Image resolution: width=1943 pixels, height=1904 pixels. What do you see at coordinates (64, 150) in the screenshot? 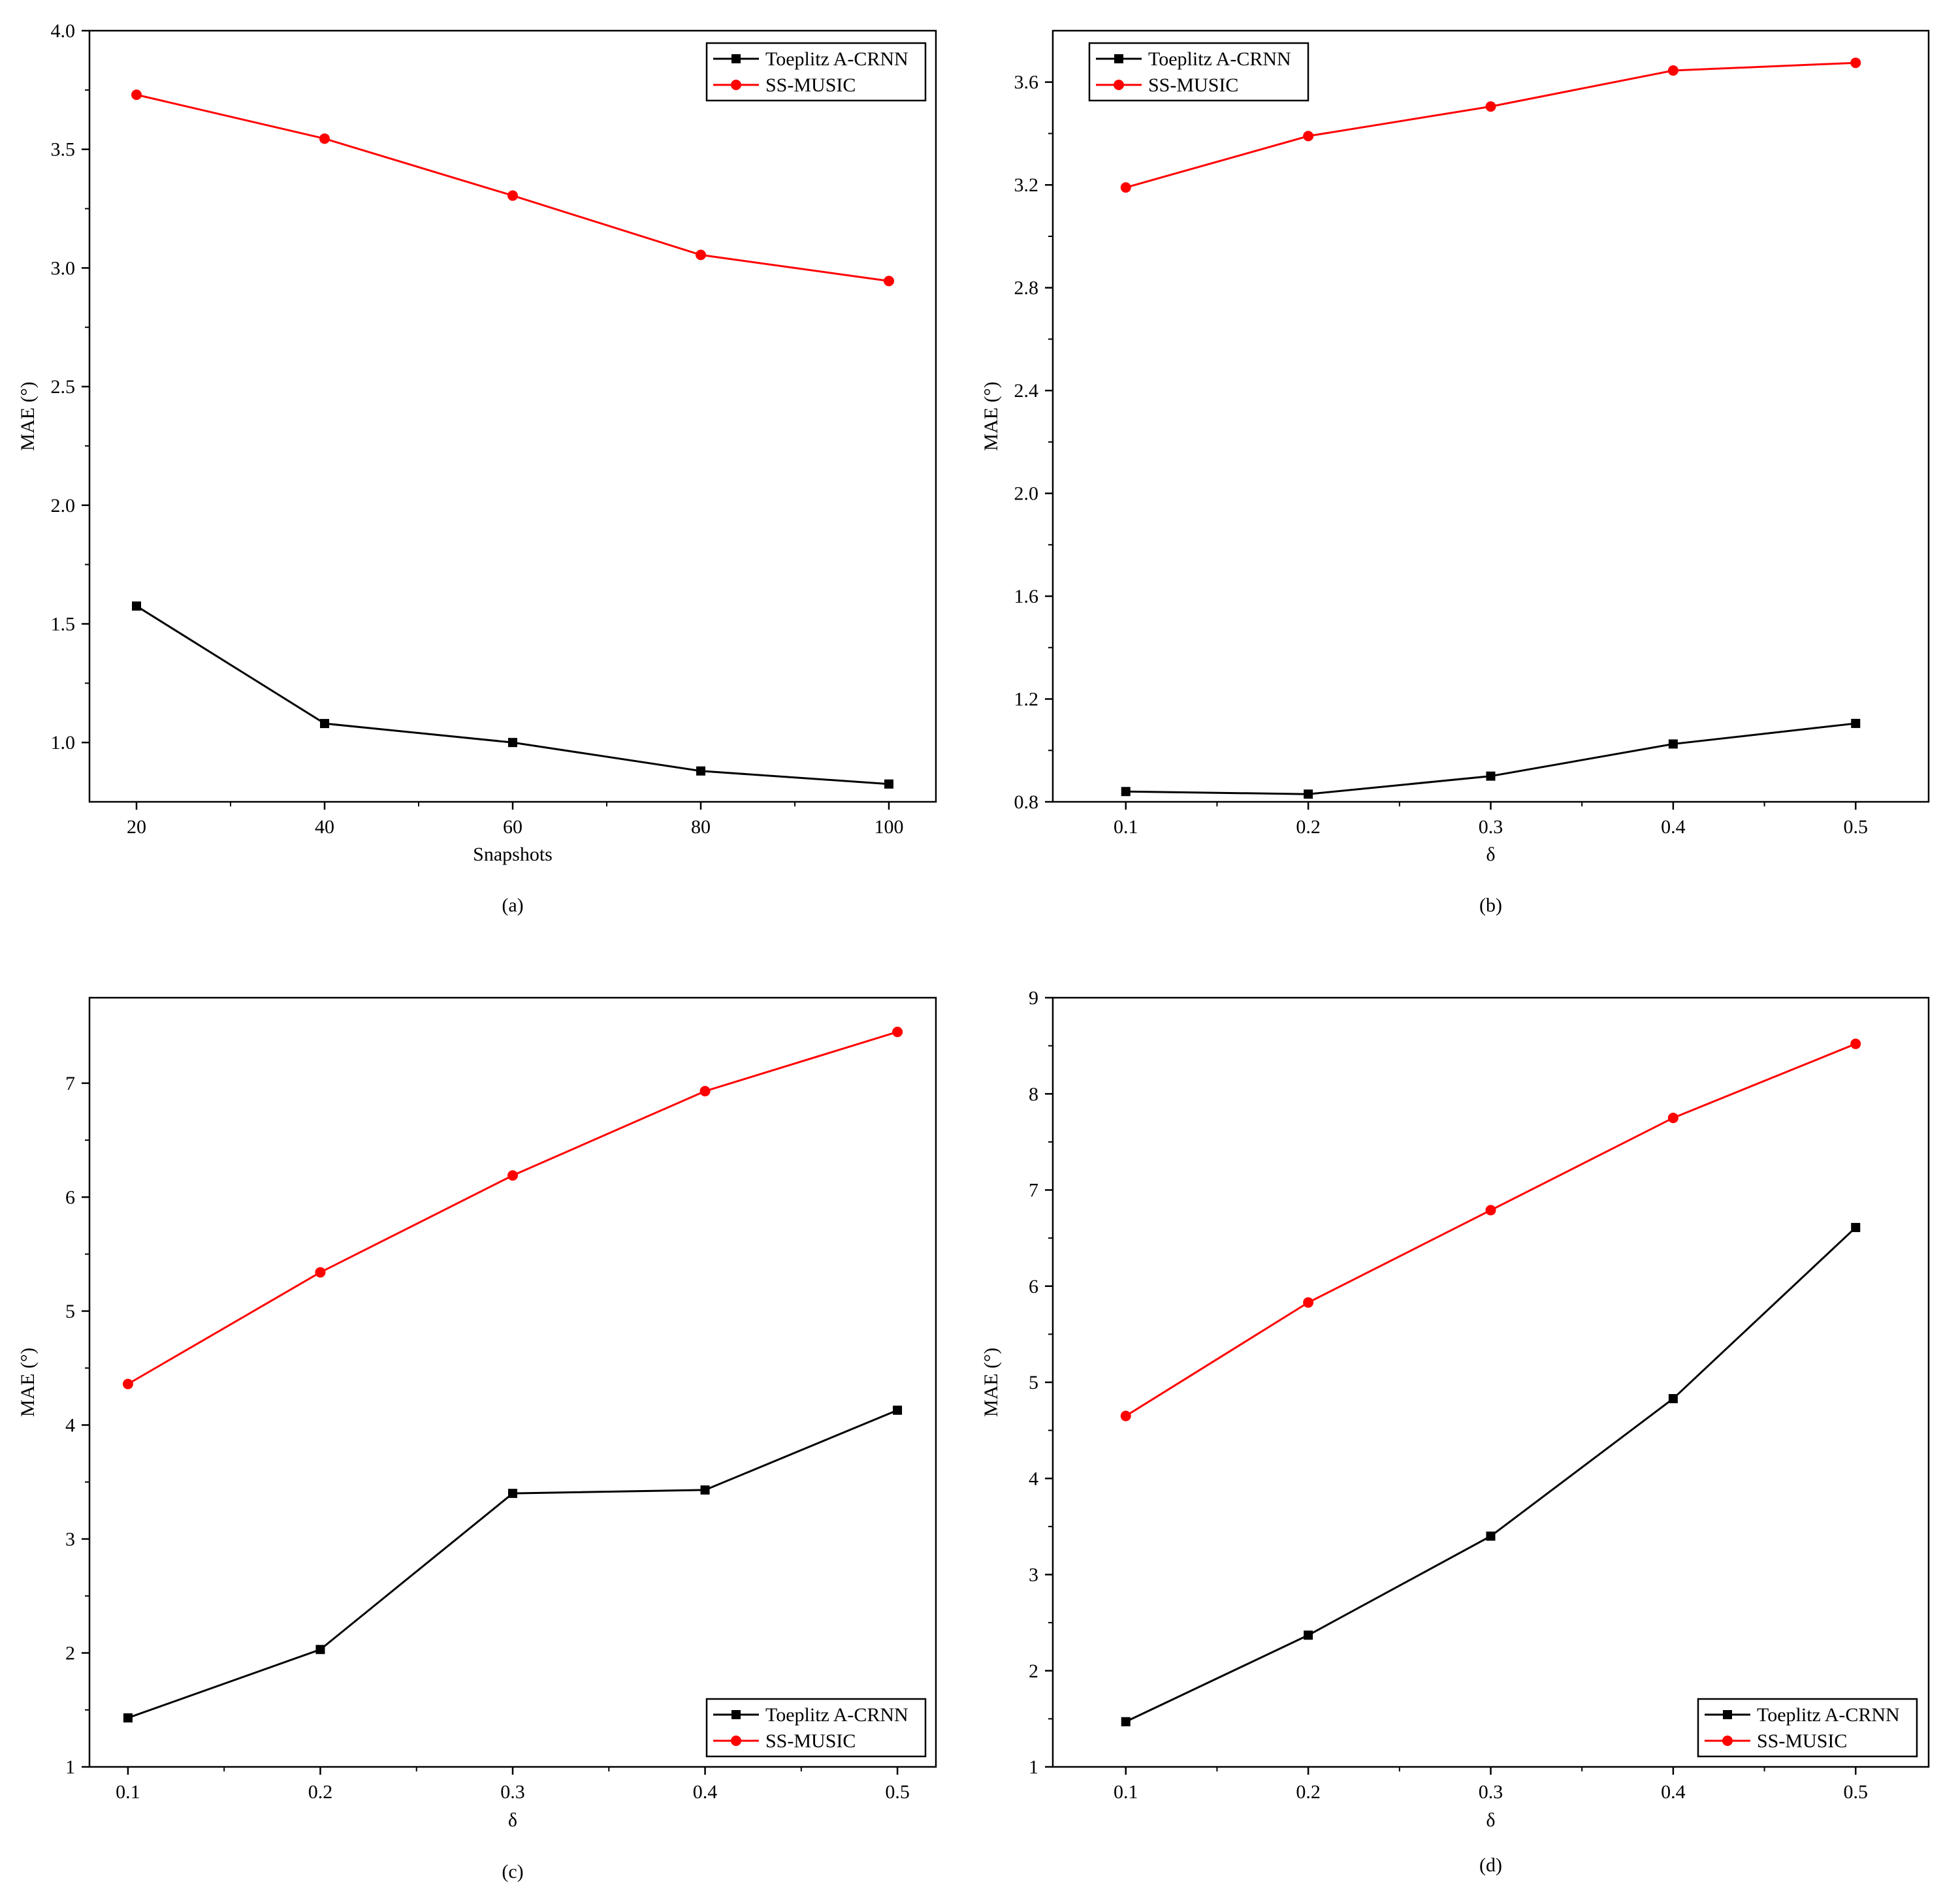
I see `y-tick-label: 3.5` at bounding box center [64, 150].